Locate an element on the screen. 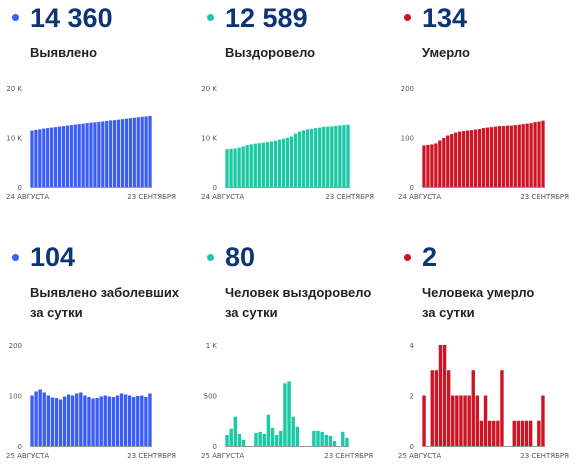 This screenshot has height=464, width=580. bar-chart: 0 100 200 25 АВГУСТА 23 СЕНТЯБРЯ is located at coordinates (91, 401).